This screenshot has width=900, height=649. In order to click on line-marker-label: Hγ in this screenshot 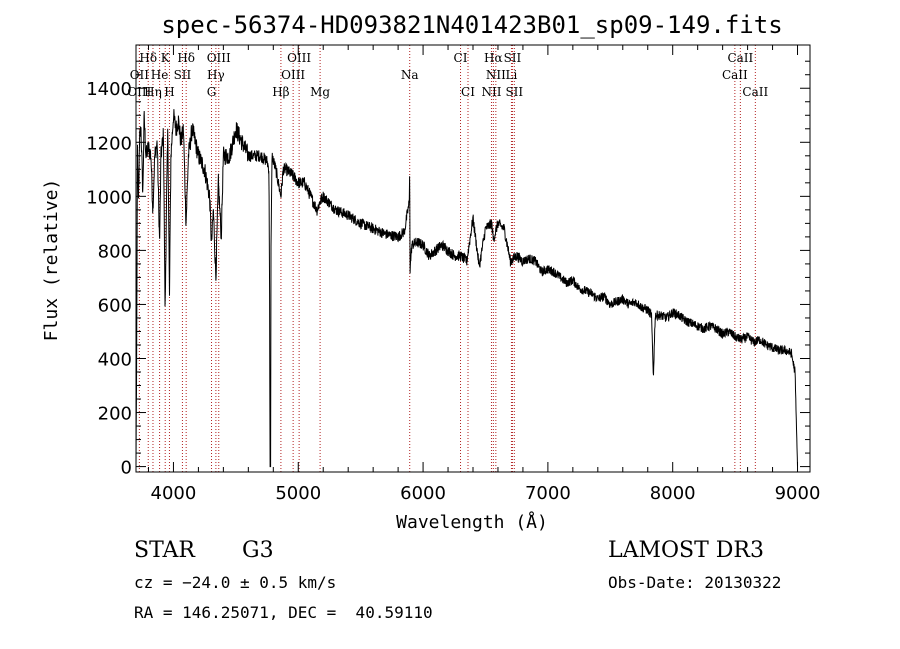, I will do `click(216, 75)`.